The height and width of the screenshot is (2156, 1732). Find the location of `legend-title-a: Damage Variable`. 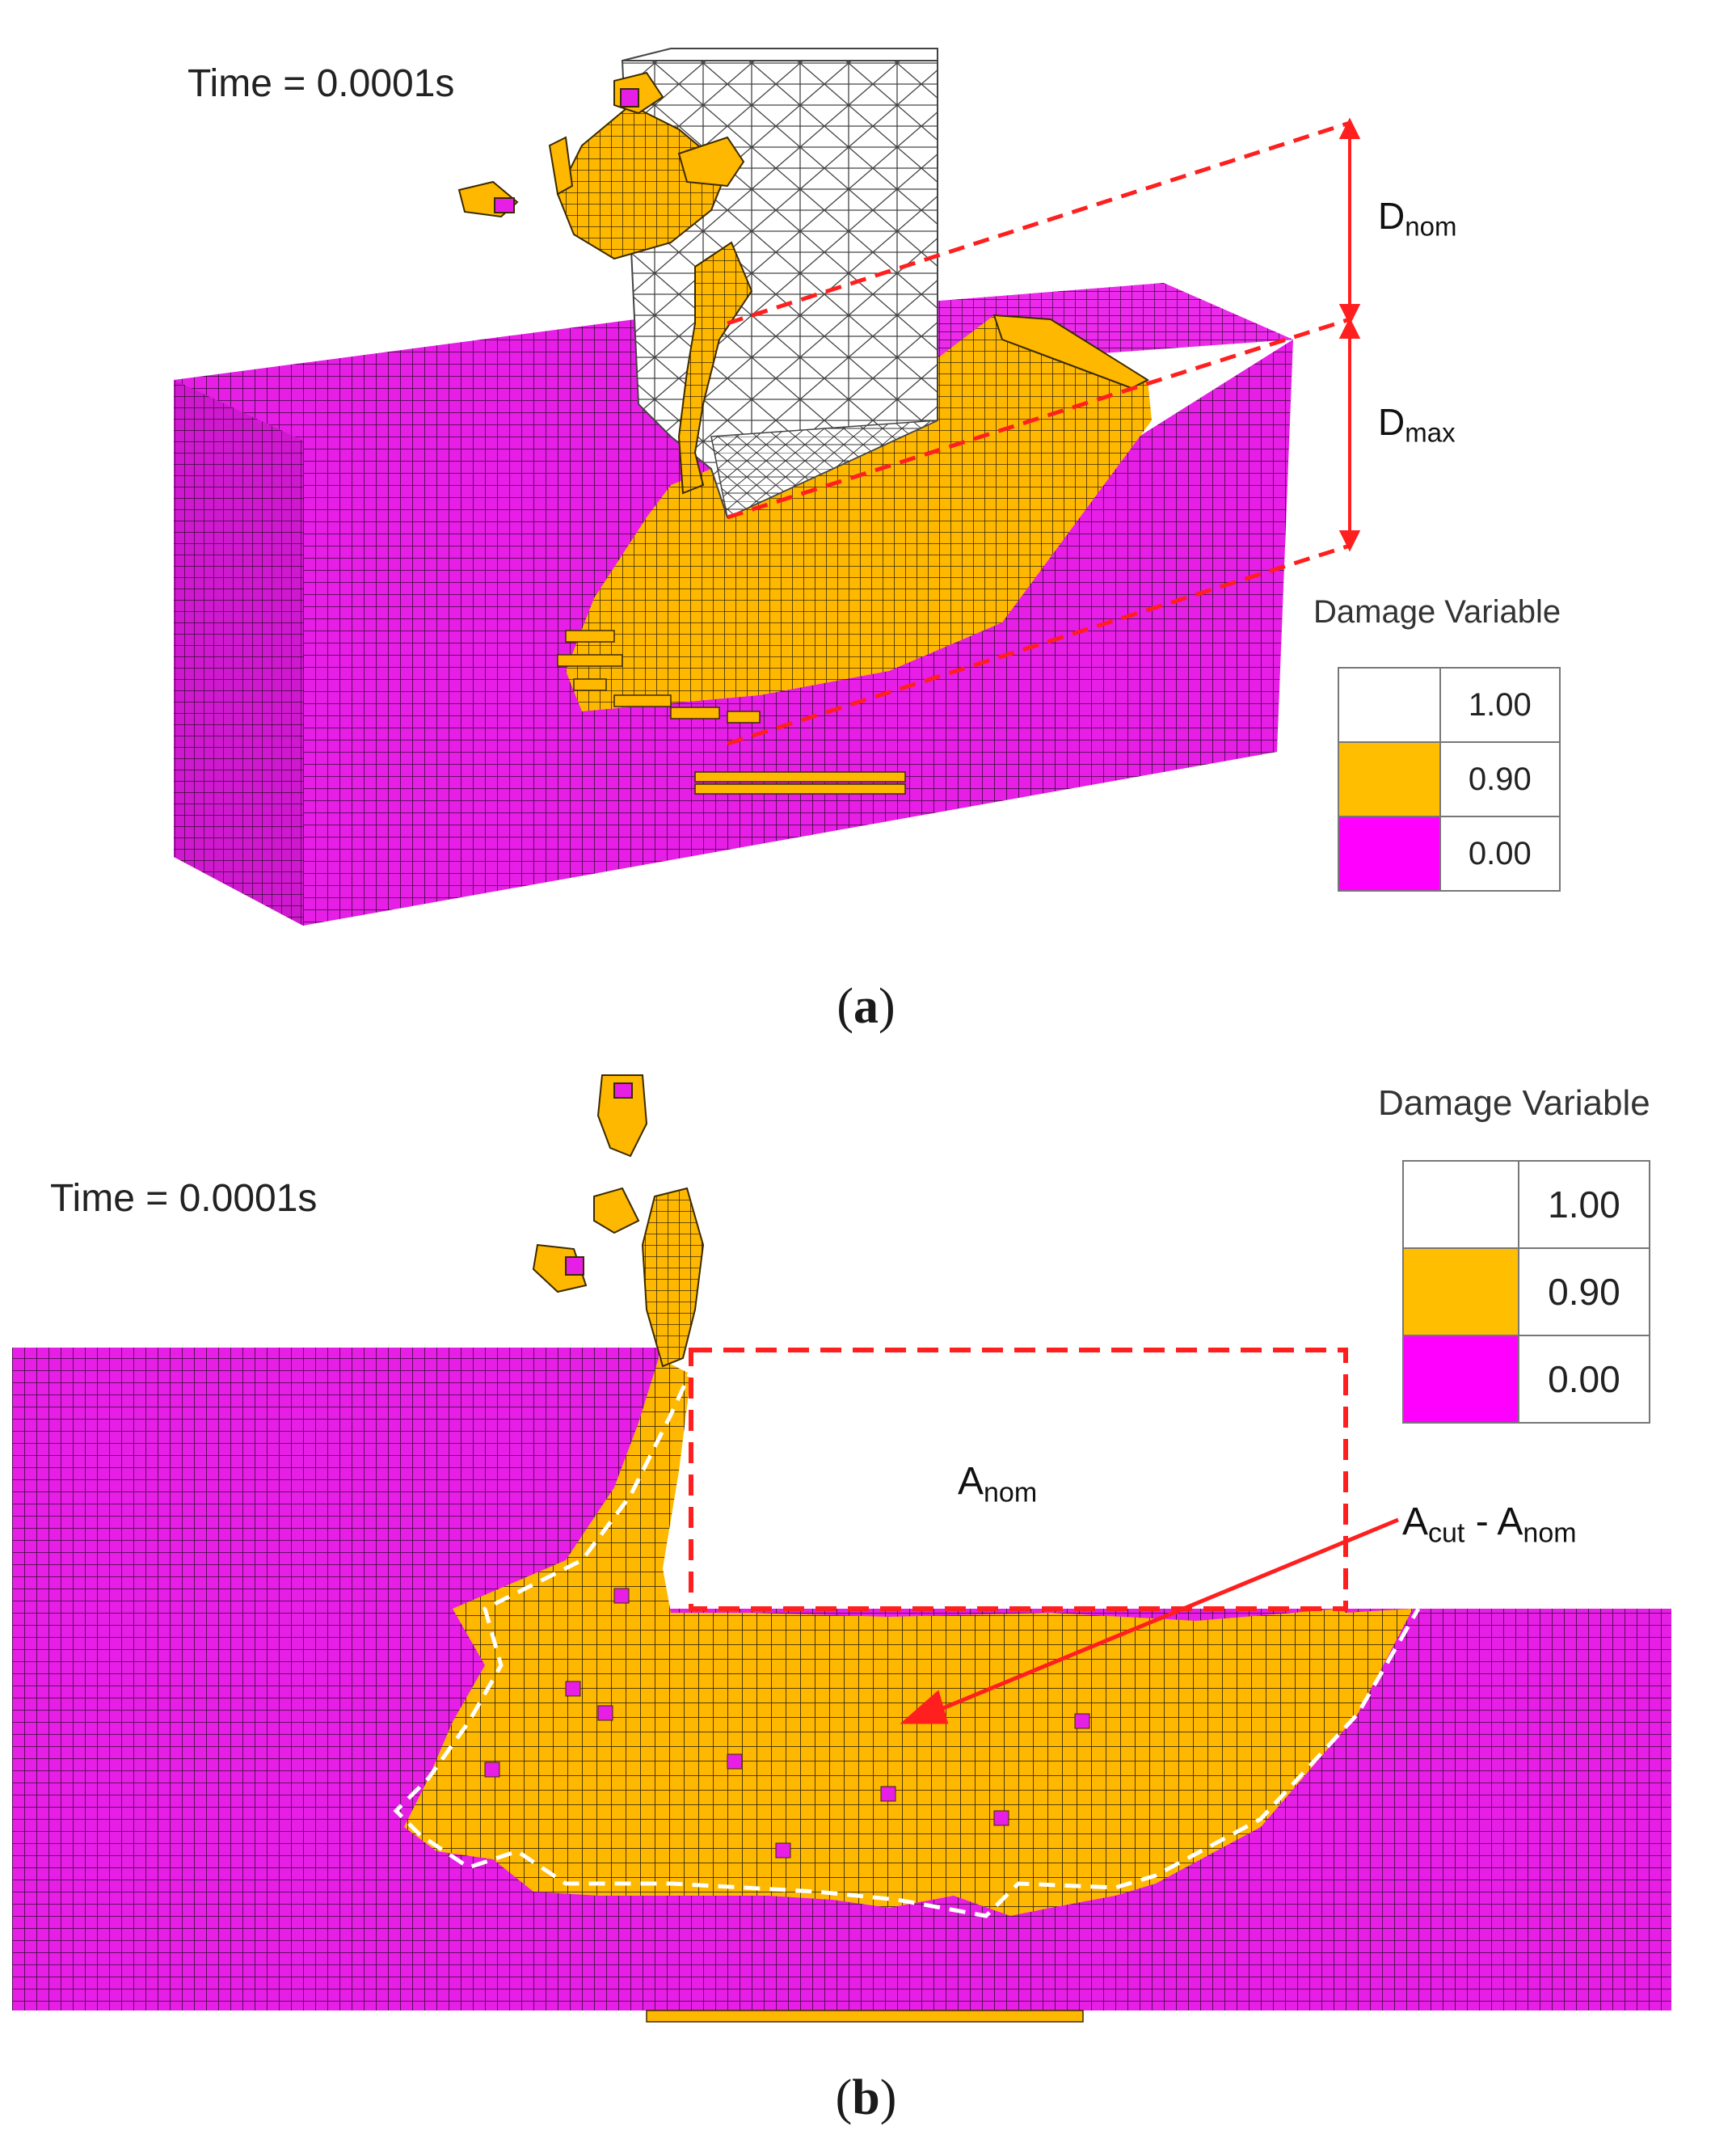

legend-title-a: Damage Variable is located at coordinates (1437, 613).